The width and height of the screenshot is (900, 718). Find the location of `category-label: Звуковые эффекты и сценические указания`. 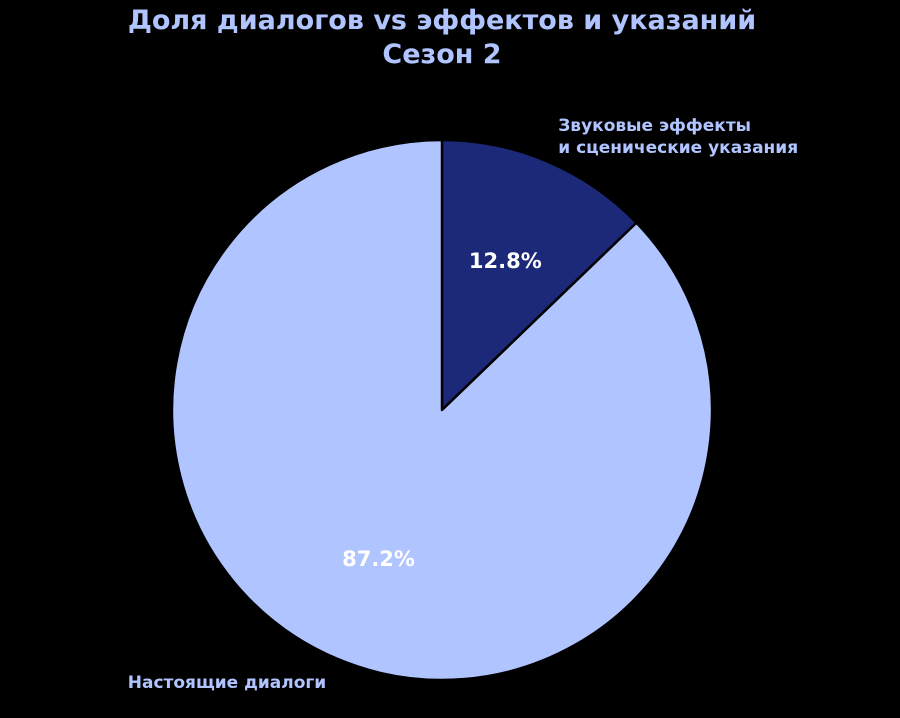

category-label: Звуковые эффекты и сценические указания is located at coordinates (678, 136).